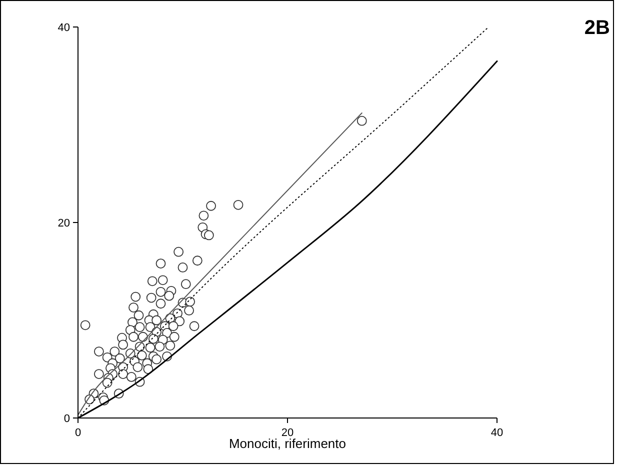  Describe the element at coordinates (287, 443) in the screenshot. I see `x-axis-title: Monociti, riferimento` at that location.